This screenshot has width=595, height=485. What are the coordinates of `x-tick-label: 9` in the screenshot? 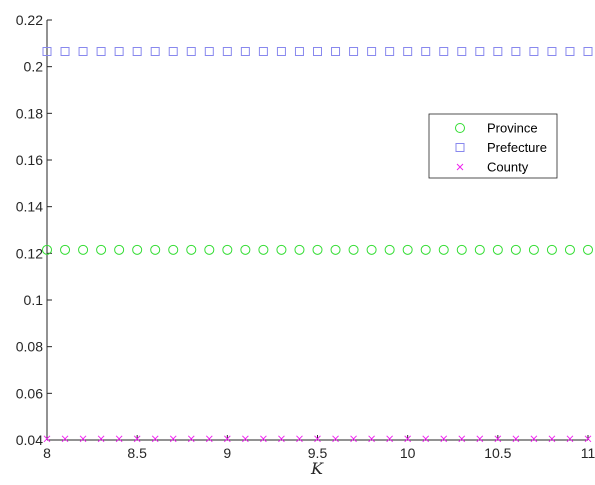 It's located at (227, 453).